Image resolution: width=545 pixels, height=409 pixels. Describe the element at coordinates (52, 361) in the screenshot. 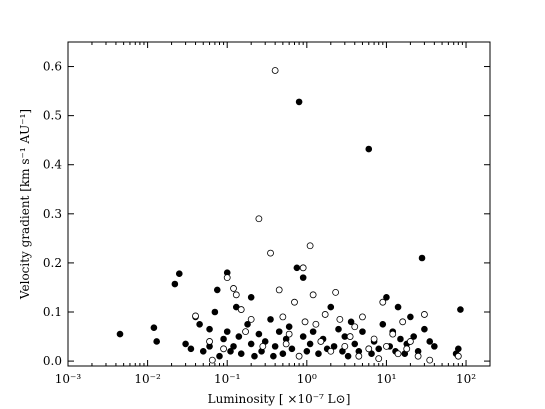

I see `y-tick-label: 0.0` at that location.